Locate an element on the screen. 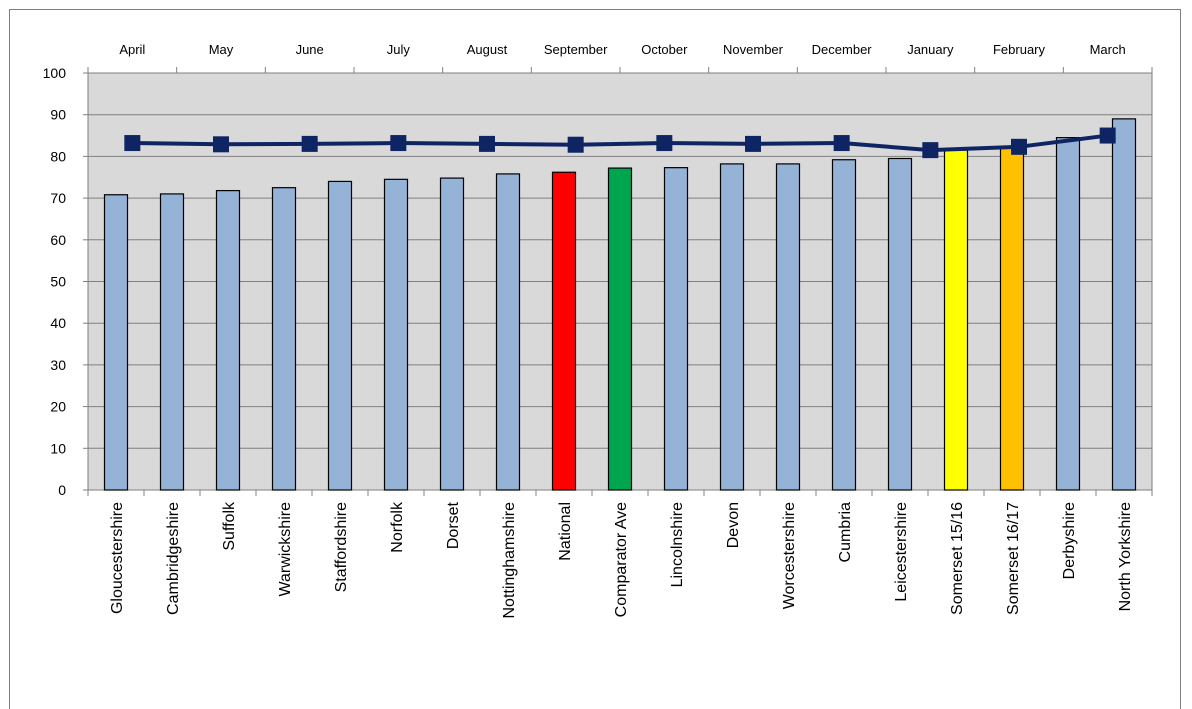 This screenshot has height=709, width=1192. y-tick-label: 10 is located at coordinates (58, 448).